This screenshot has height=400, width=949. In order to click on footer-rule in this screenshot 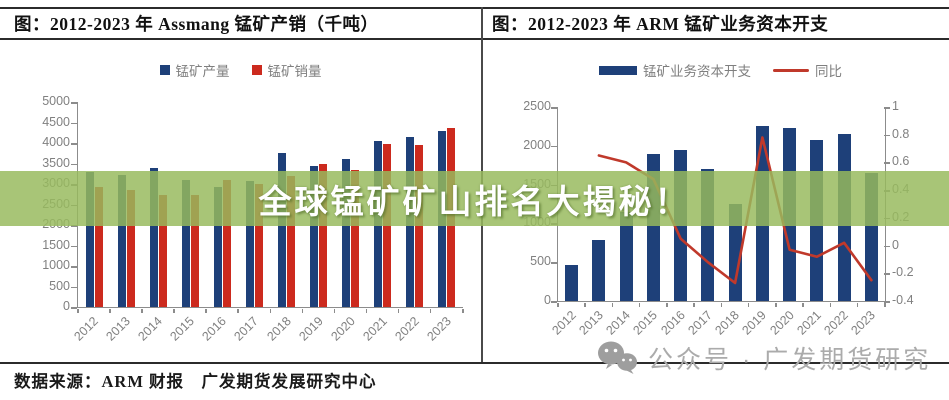, I will do `click(474, 363)`.